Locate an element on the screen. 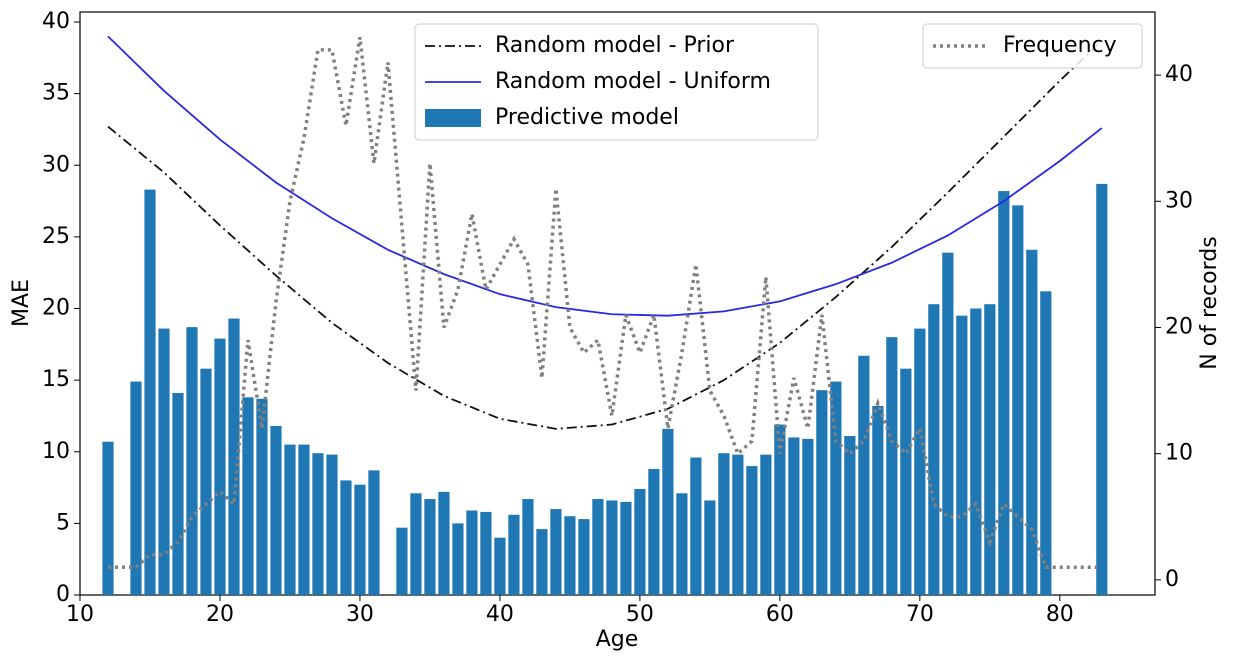 This screenshot has width=1242, height=657. legend-label: Frequency is located at coordinates (1060, 45).